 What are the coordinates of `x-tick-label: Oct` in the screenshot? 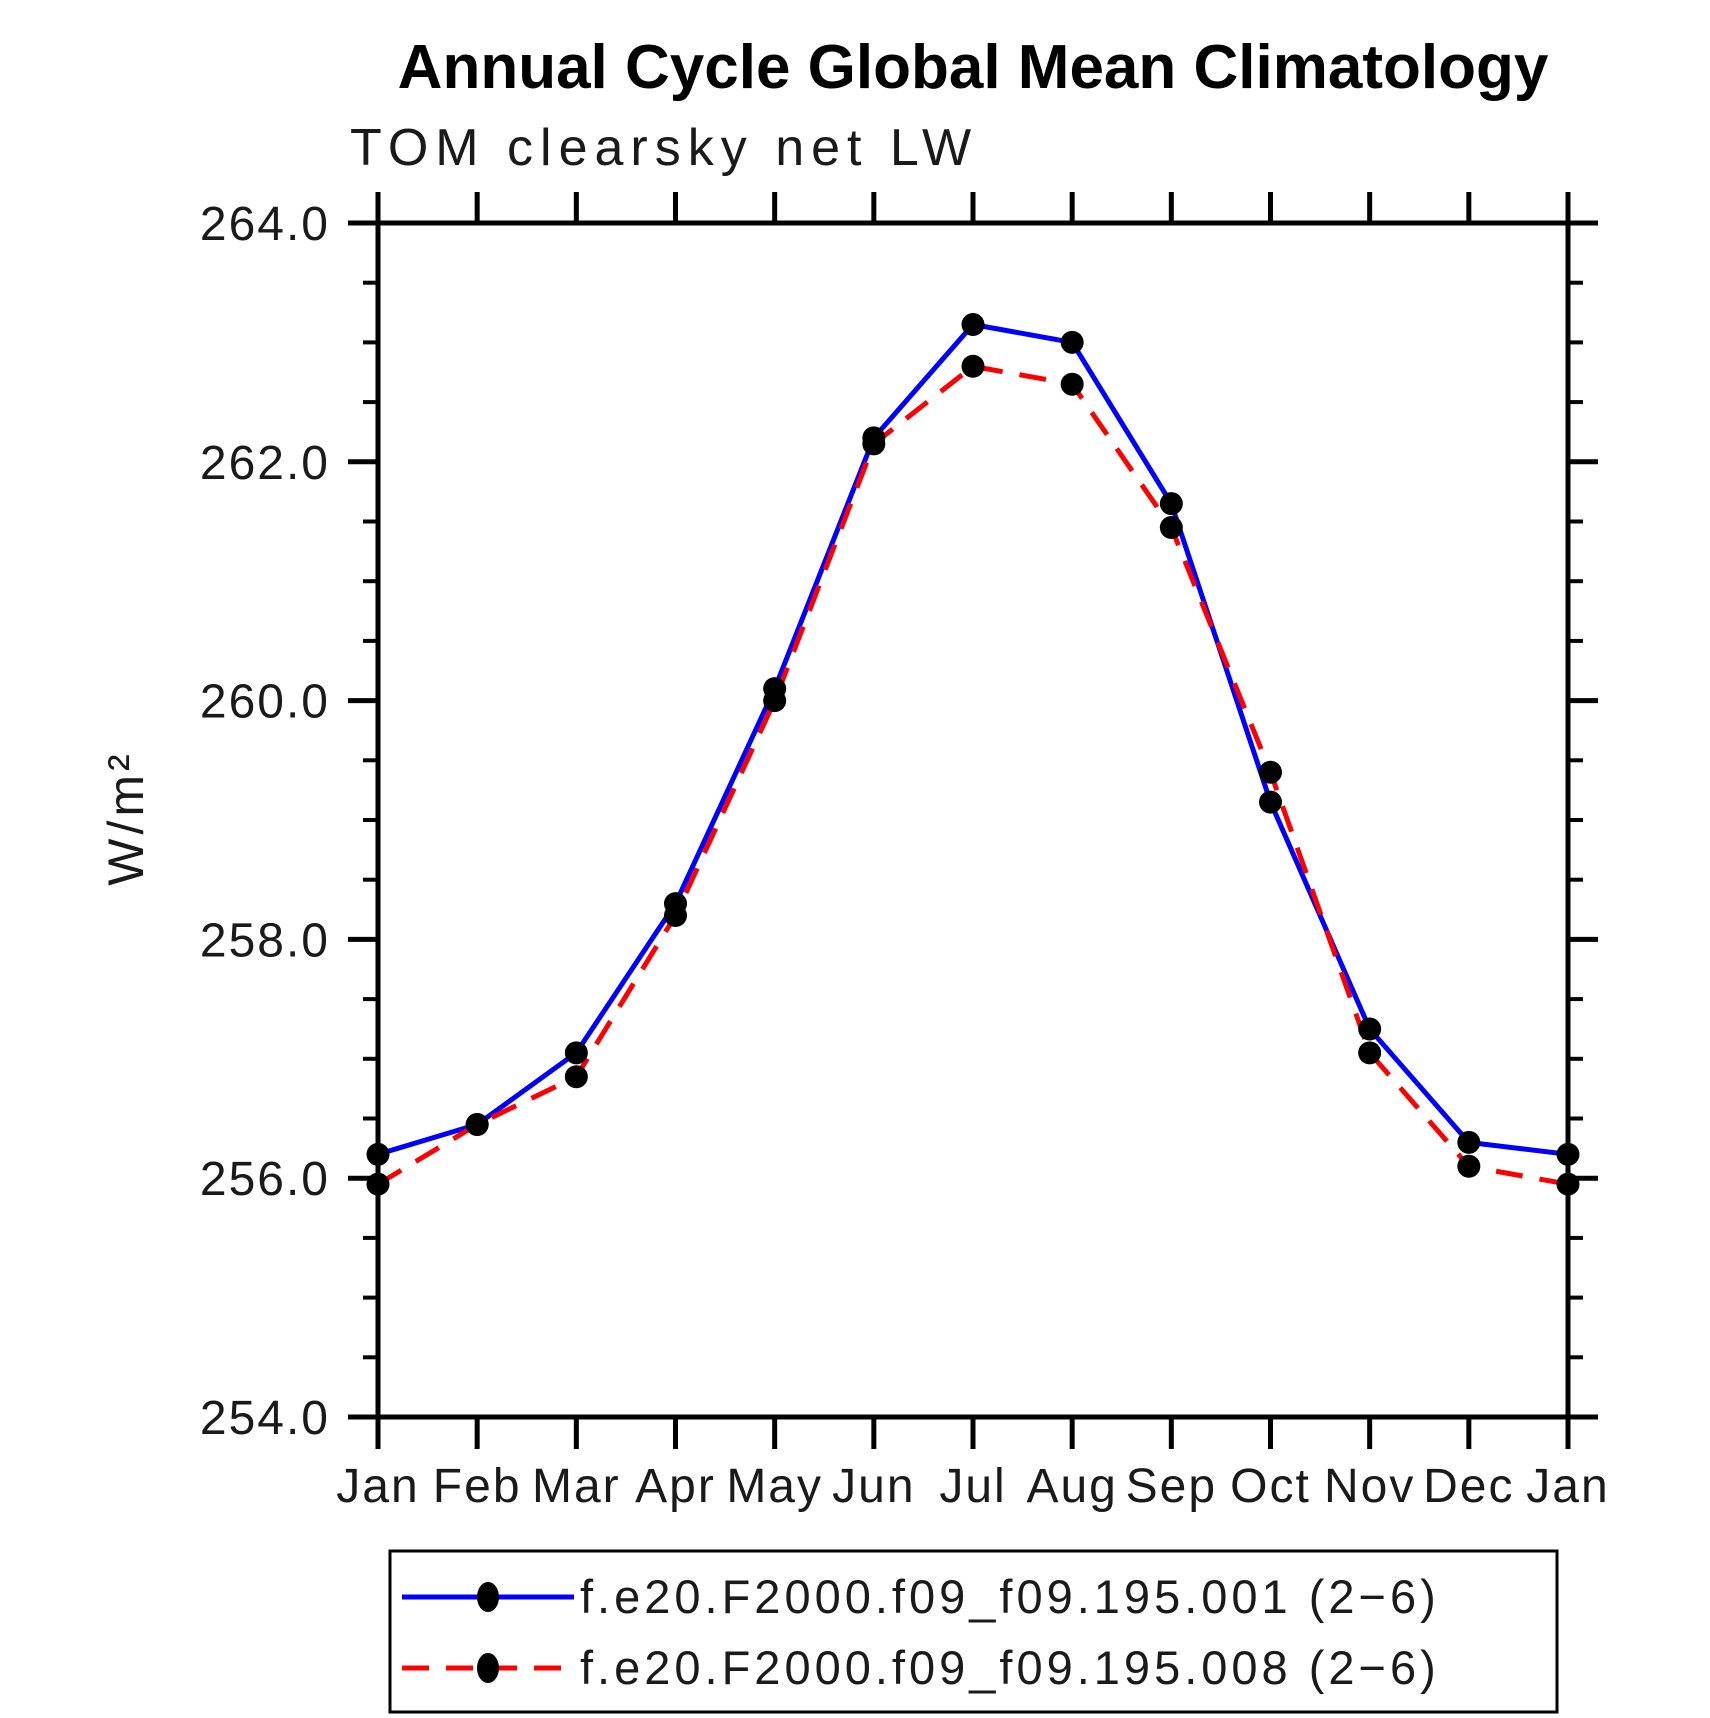 It's located at (1270, 1486).